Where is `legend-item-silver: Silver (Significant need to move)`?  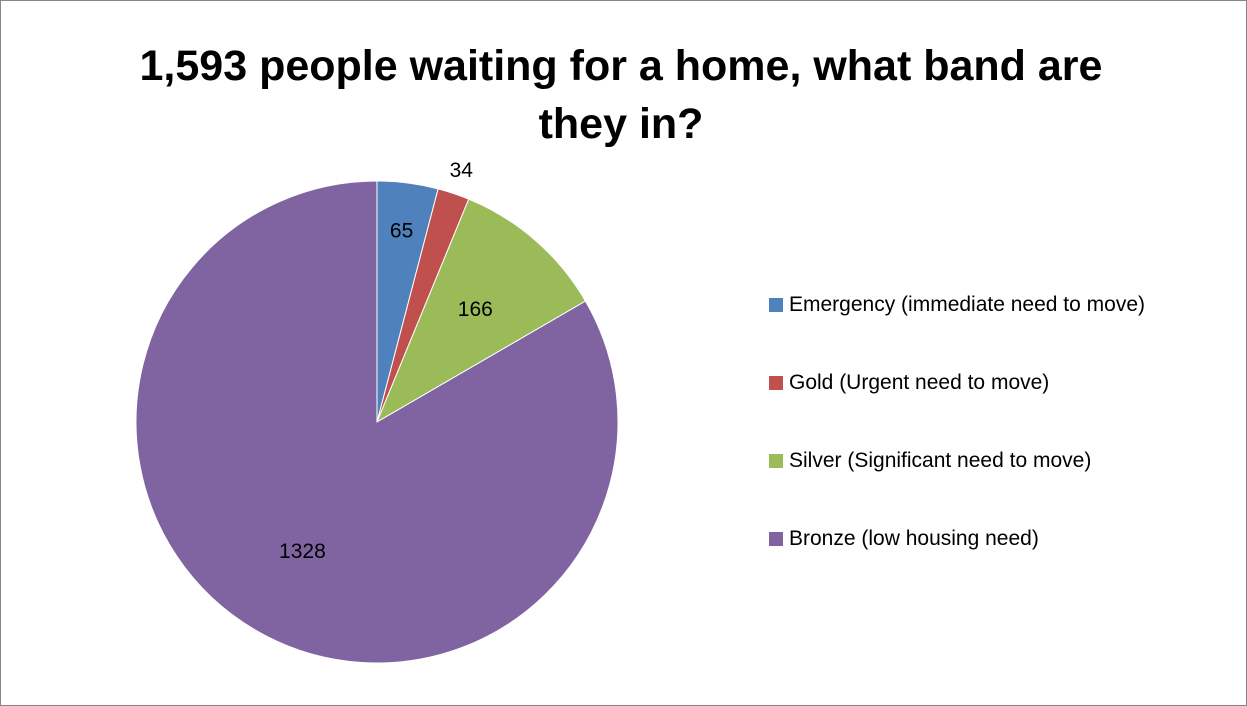 legend-item-silver: Silver (Significant need to move) is located at coordinates (1004, 461).